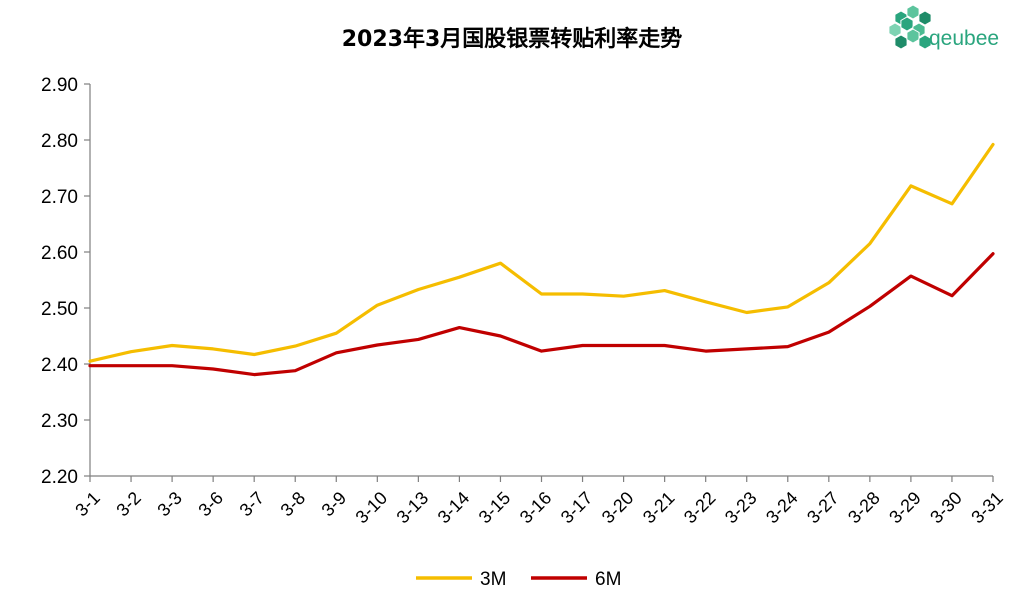 This screenshot has width=1024, height=595. I want to click on y-tick-label: 2.70, so click(59, 197).